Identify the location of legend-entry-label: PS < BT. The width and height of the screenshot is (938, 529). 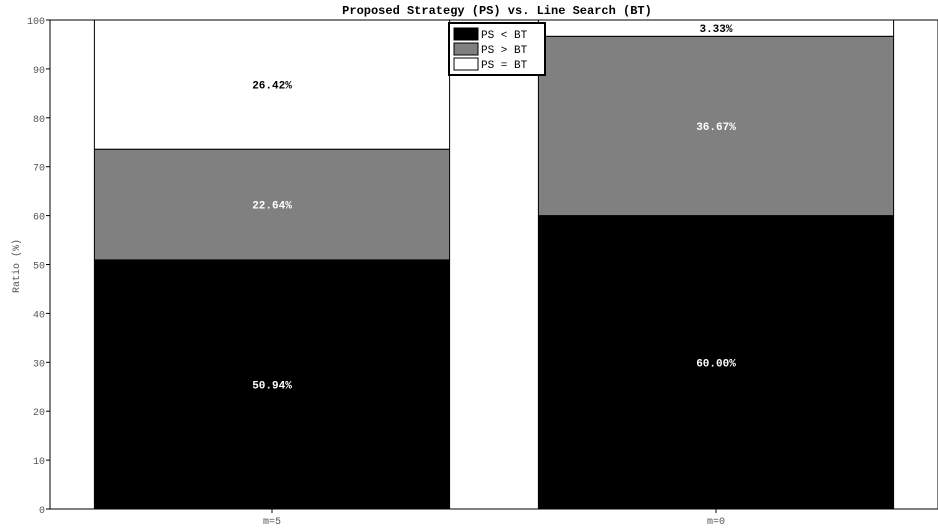
(504, 36).